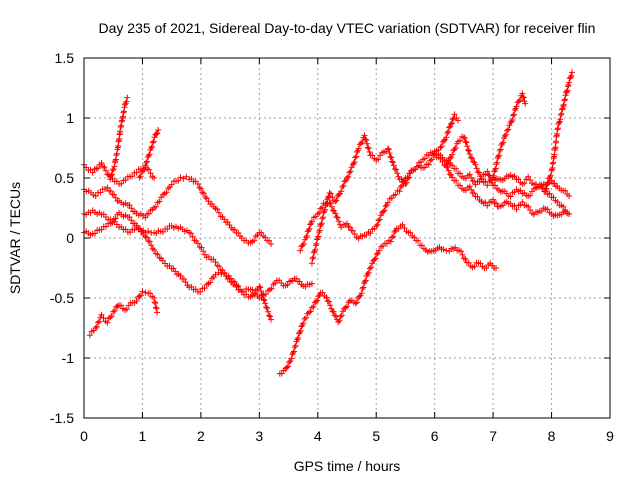 The image size is (640, 480). Describe the element at coordinates (62, 298) in the screenshot. I see `y-tick-label: -0.5` at that location.